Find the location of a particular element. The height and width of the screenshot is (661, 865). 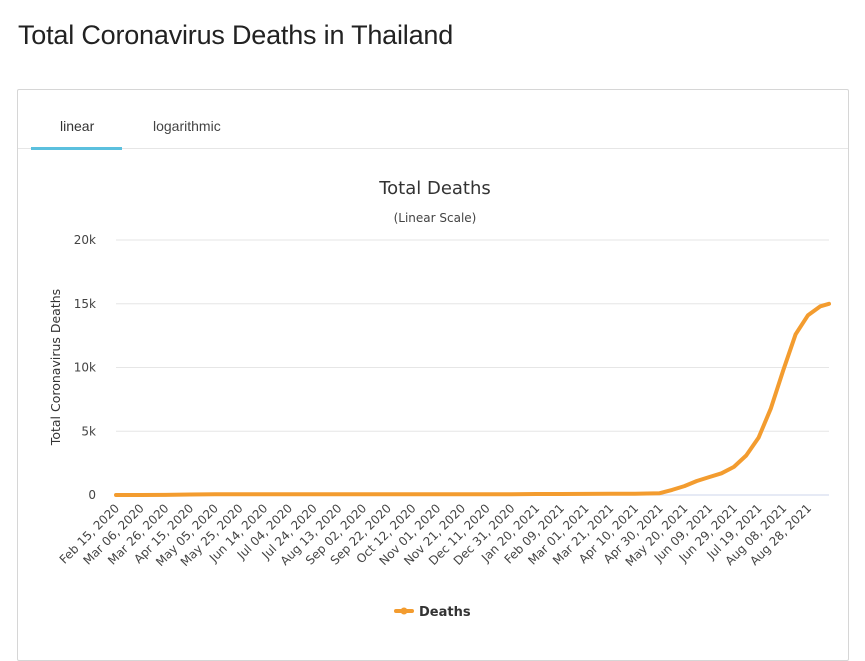

y-tick-label: 10k is located at coordinates (85, 368).